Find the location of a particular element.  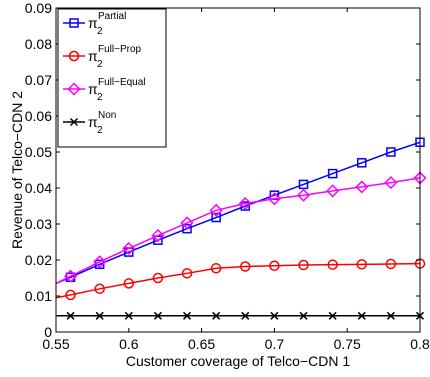

legend-superscript: Partial is located at coordinates (112, 16).